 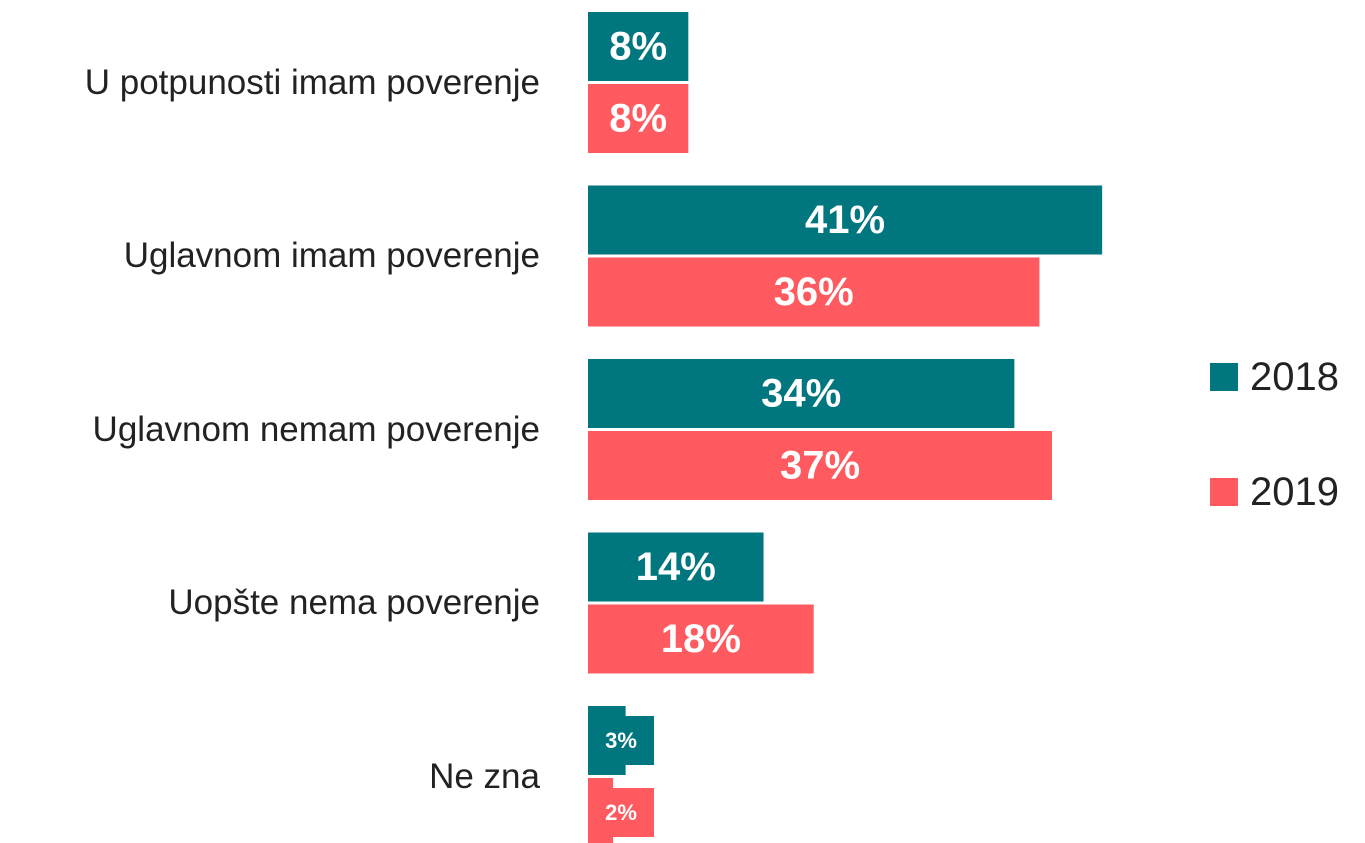 I want to click on category-label: Uglavnom imam poverenje, so click(x=331, y=255).